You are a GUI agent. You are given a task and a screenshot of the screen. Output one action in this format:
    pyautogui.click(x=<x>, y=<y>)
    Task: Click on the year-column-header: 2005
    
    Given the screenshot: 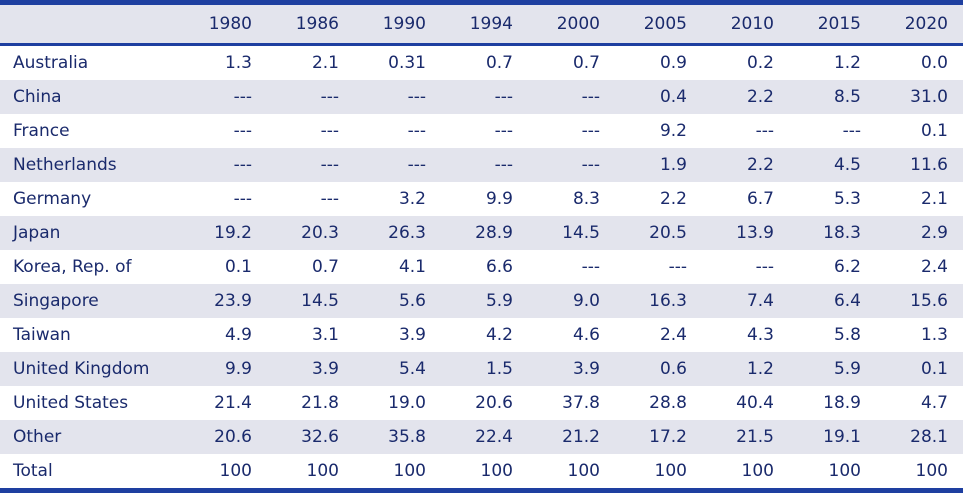 What is the action you would take?
    pyautogui.click(x=658, y=24)
    